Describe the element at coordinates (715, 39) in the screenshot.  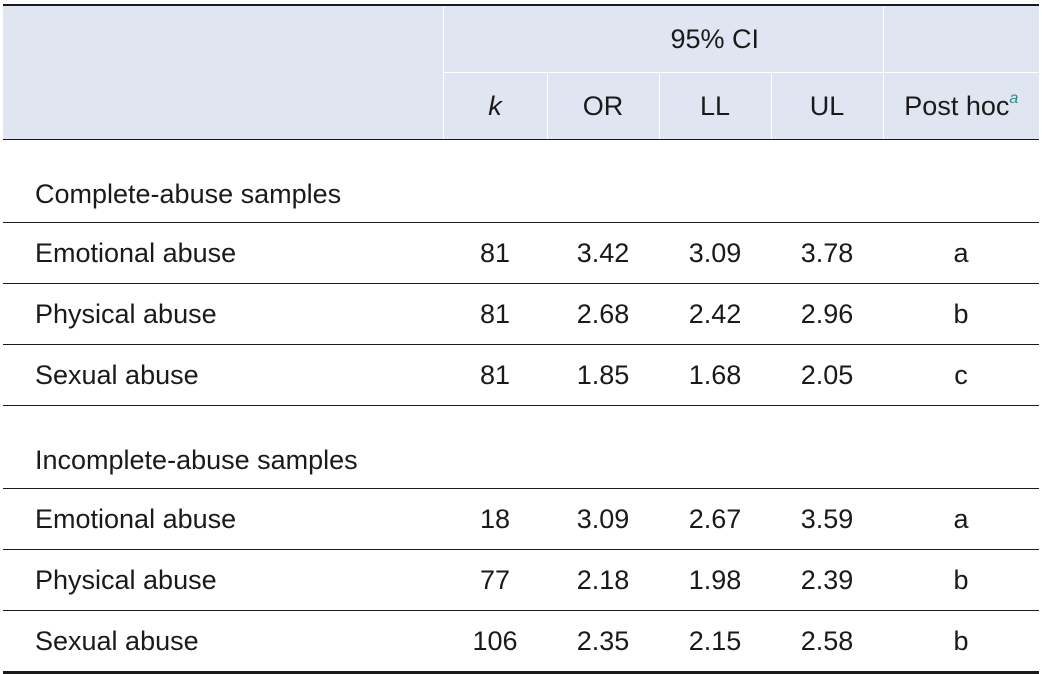
I see `ci-group-header: 95% CI` at that location.